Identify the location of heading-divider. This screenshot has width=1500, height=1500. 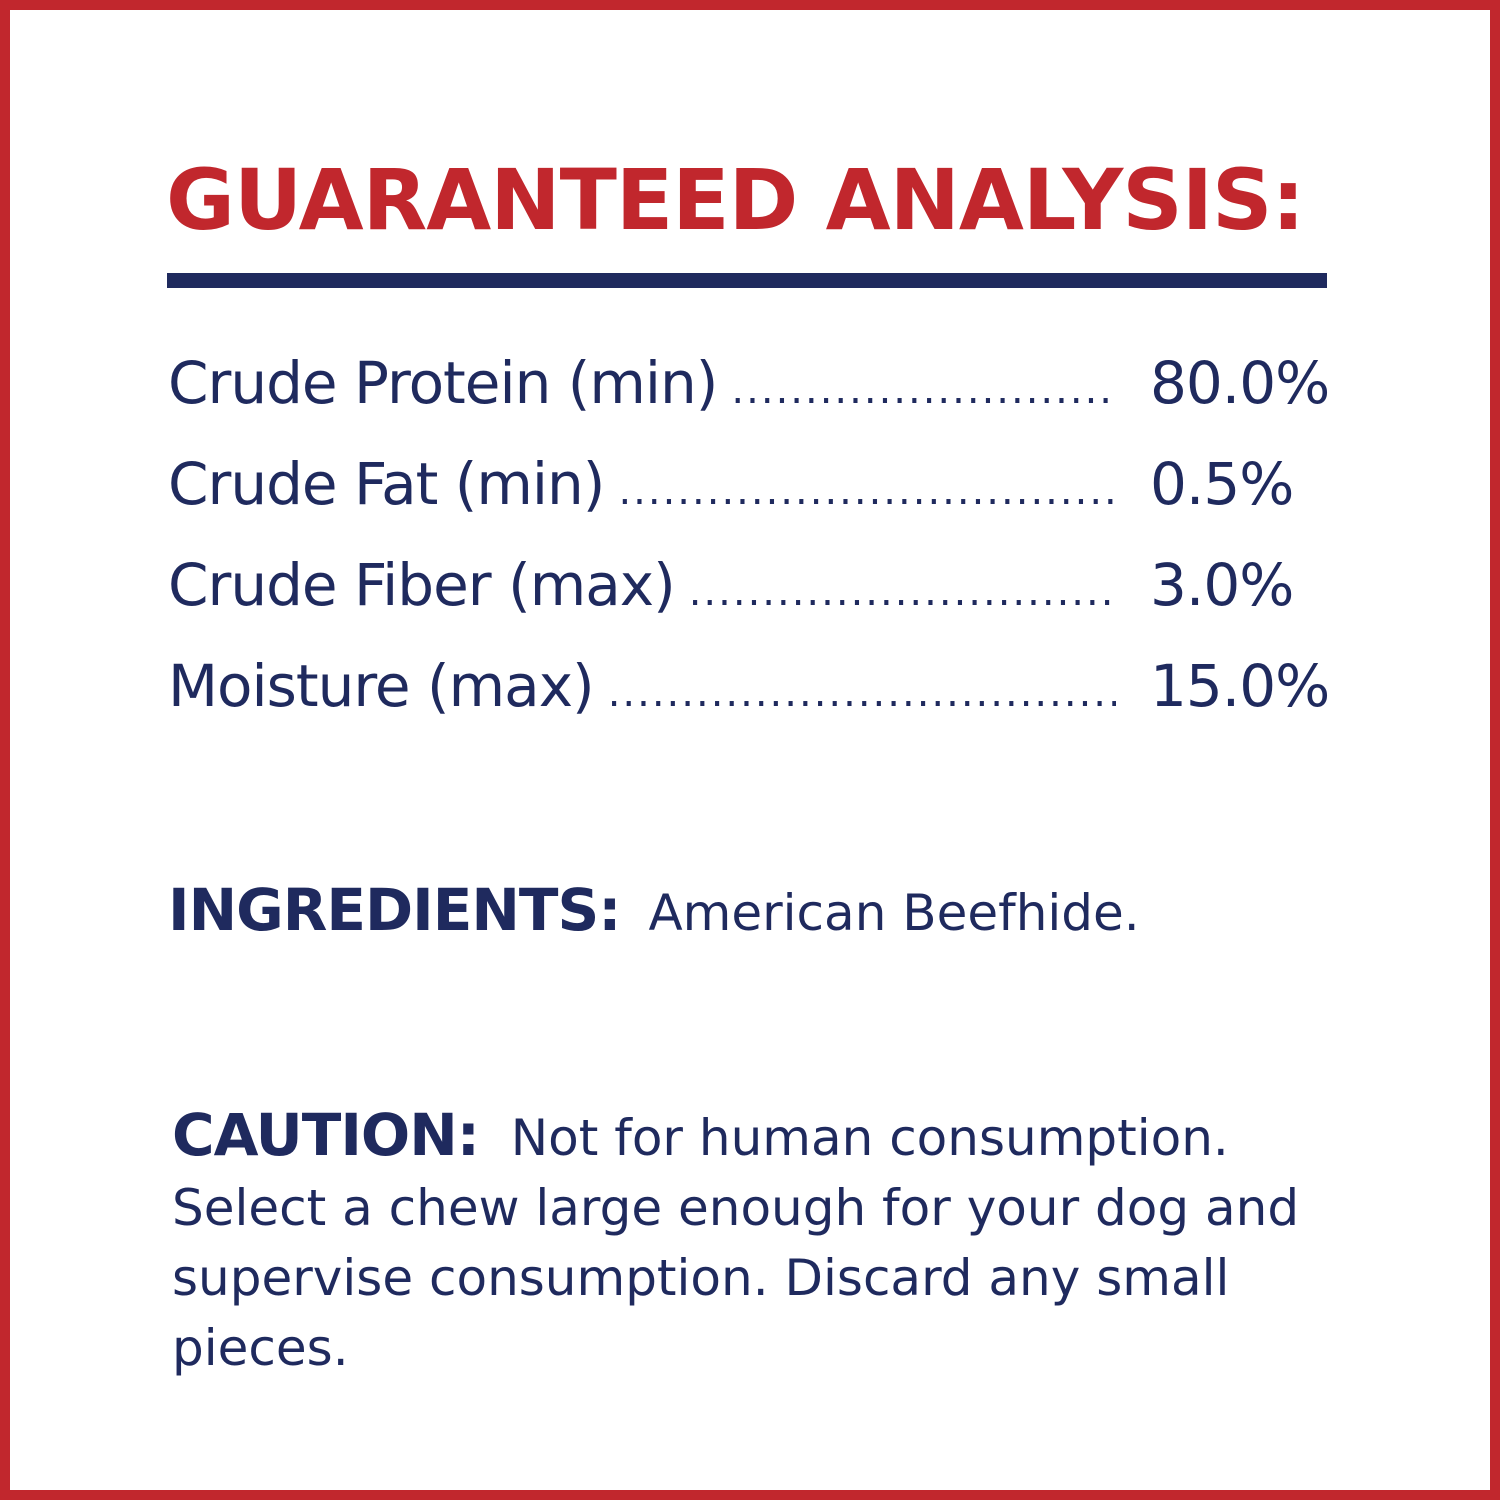
(747, 280).